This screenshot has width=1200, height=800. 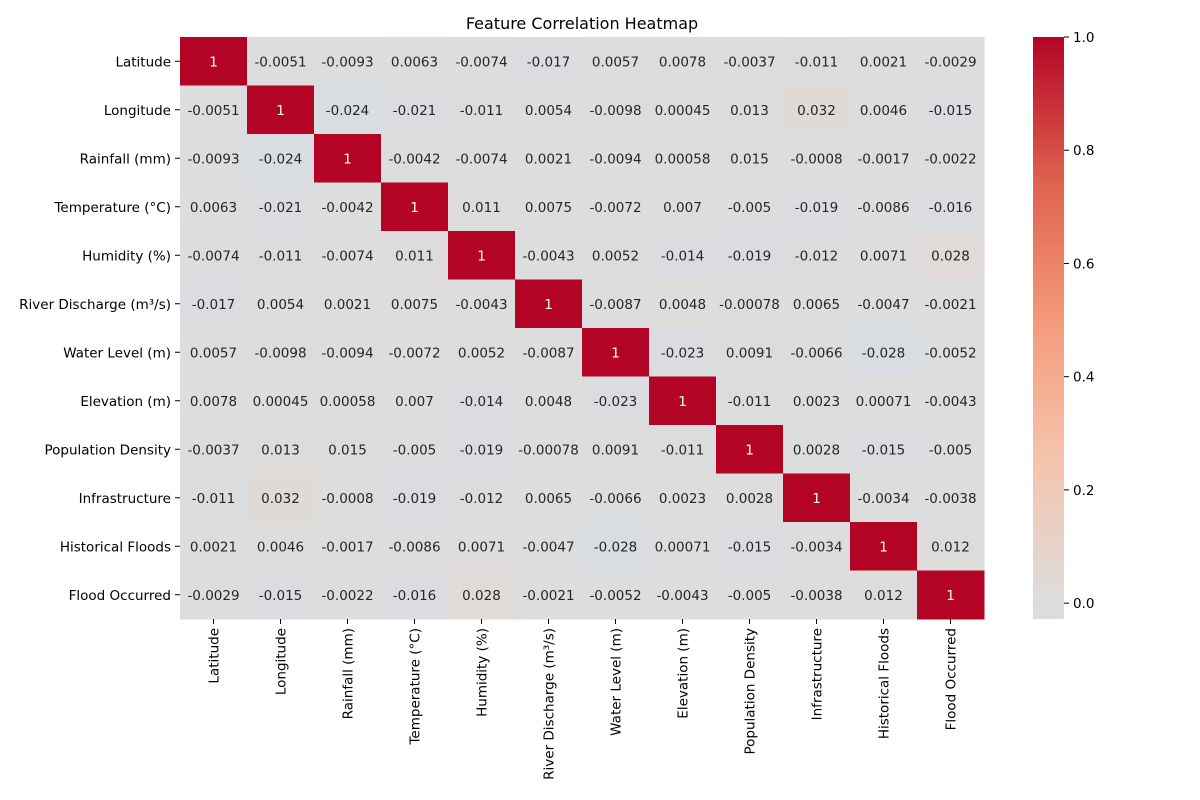 What do you see at coordinates (112, 208) in the screenshot?
I see `y-tick-label-temperature-c: Temperature (°C)` at bounding box center [112, 208].